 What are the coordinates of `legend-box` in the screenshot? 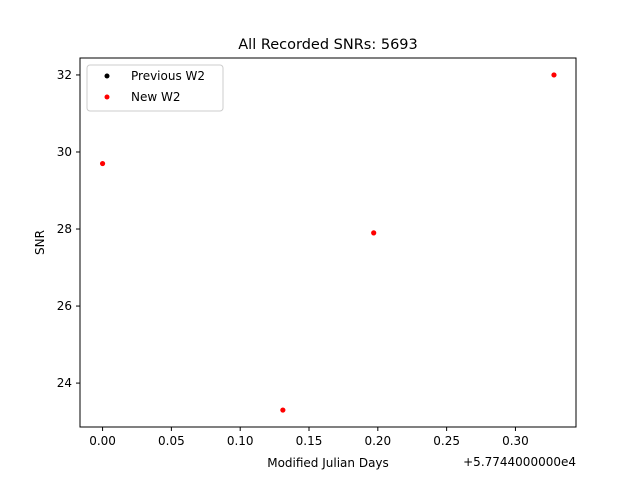 It's located at (155, 88).